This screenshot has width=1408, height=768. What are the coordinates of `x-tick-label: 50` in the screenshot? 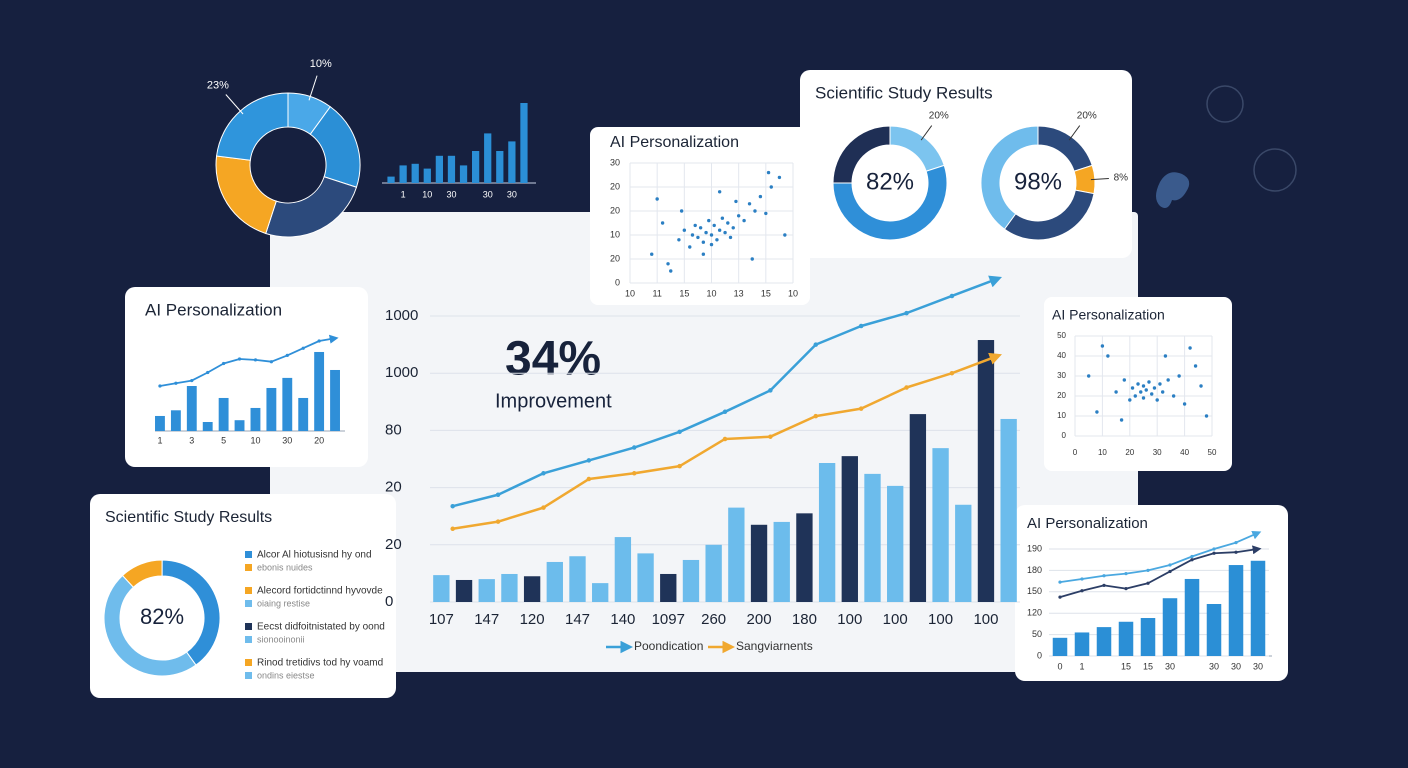 It's located at (1212, 452).